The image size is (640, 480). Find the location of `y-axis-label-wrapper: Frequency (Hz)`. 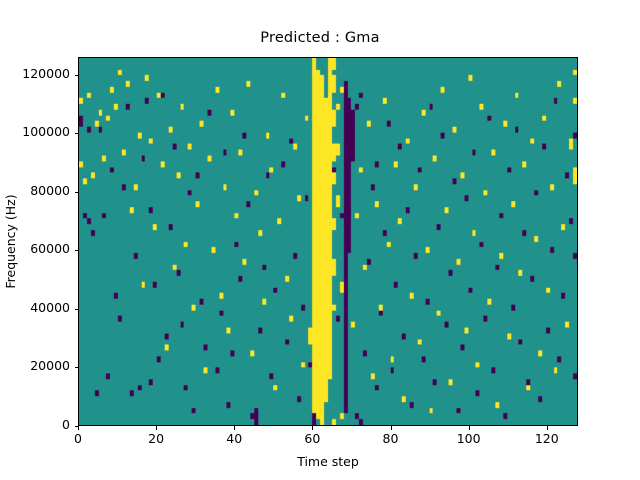

y-axis-label-wrapper: Frequency (Hz) is located at coordinates (10, 241).